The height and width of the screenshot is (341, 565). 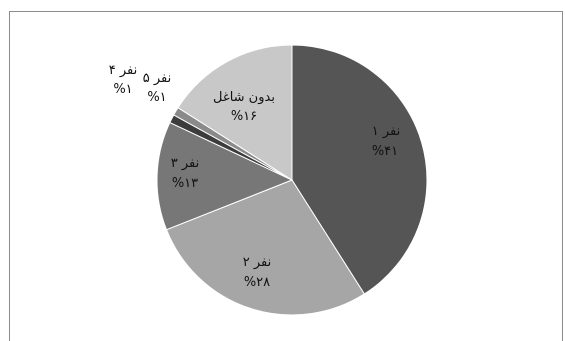 What do you see at coordinates (244, 97) in the screenshot?
I see `slice-label-name: بدون شاغل` at bounding box center [244, 97].